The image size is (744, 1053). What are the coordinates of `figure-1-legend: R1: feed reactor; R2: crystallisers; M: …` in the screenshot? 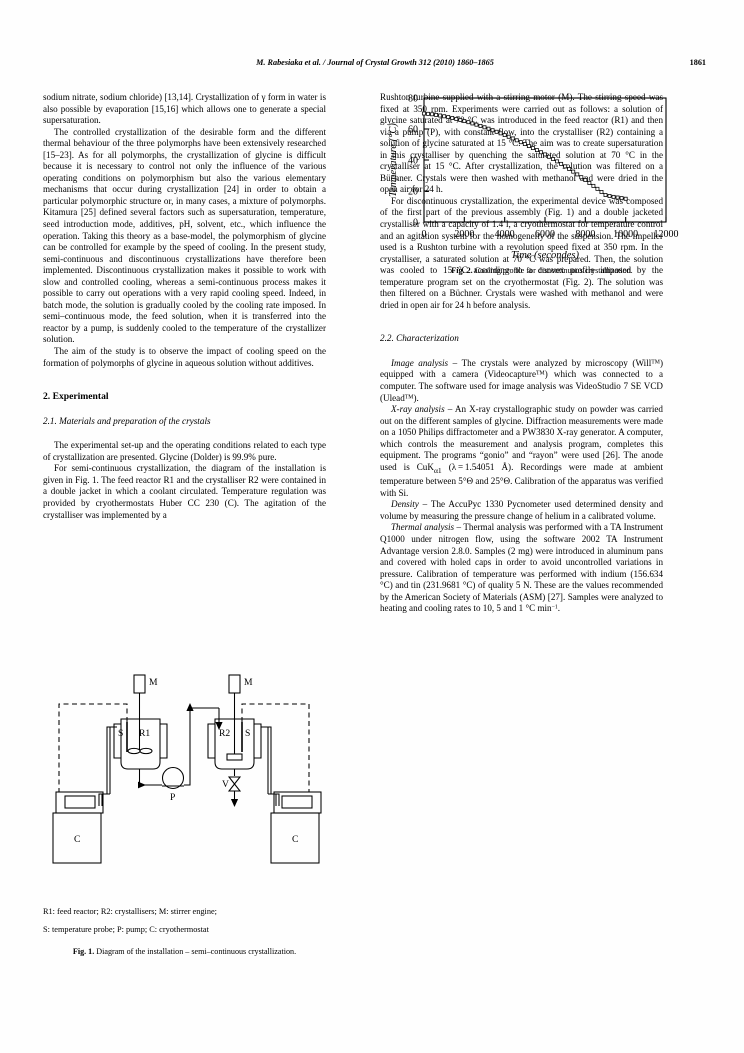 It's located at (184, 921).